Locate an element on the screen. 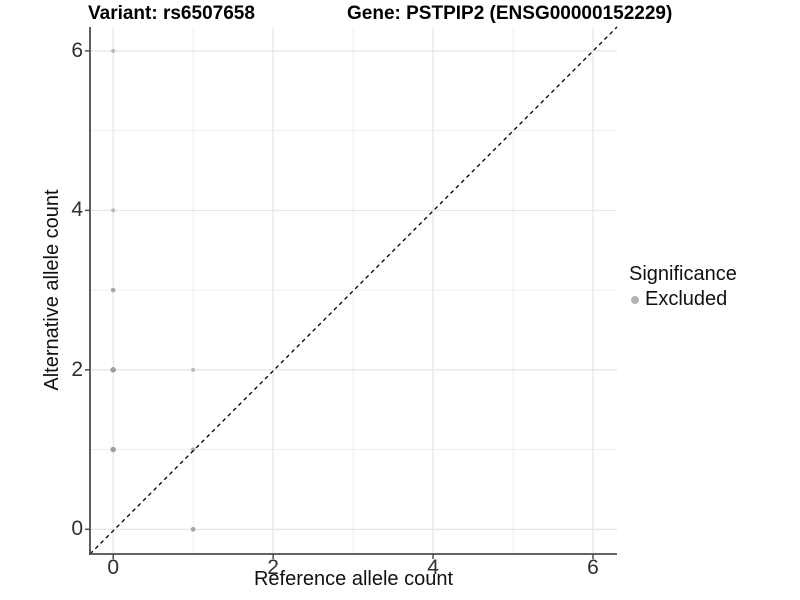  legend-title: Significance is located at coordinates (683, 274).